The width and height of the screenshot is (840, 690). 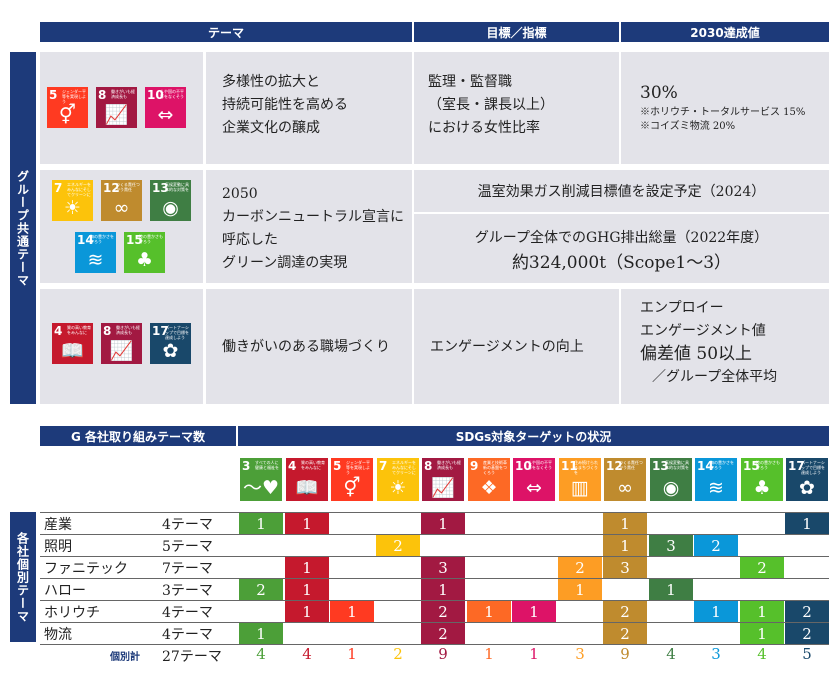 What do you see at coordinates (285, 105) in the screenshot?
I see `row1-theme-line: 持続可能性を高める` at bounding box center [285, 105].